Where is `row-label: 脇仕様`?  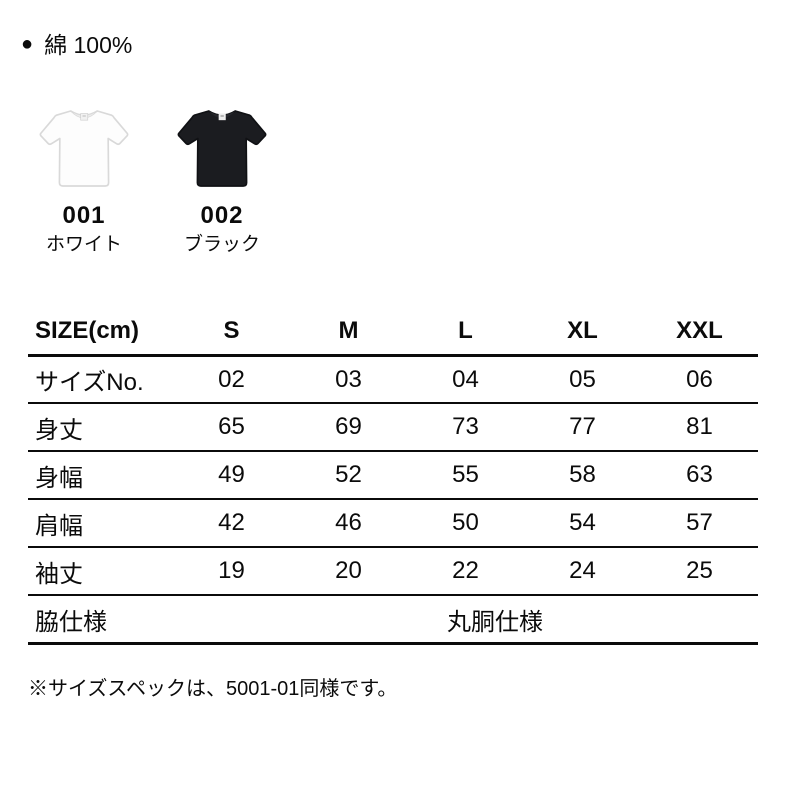
row-label: 脇仕様 is located at coordinates (100, 620).